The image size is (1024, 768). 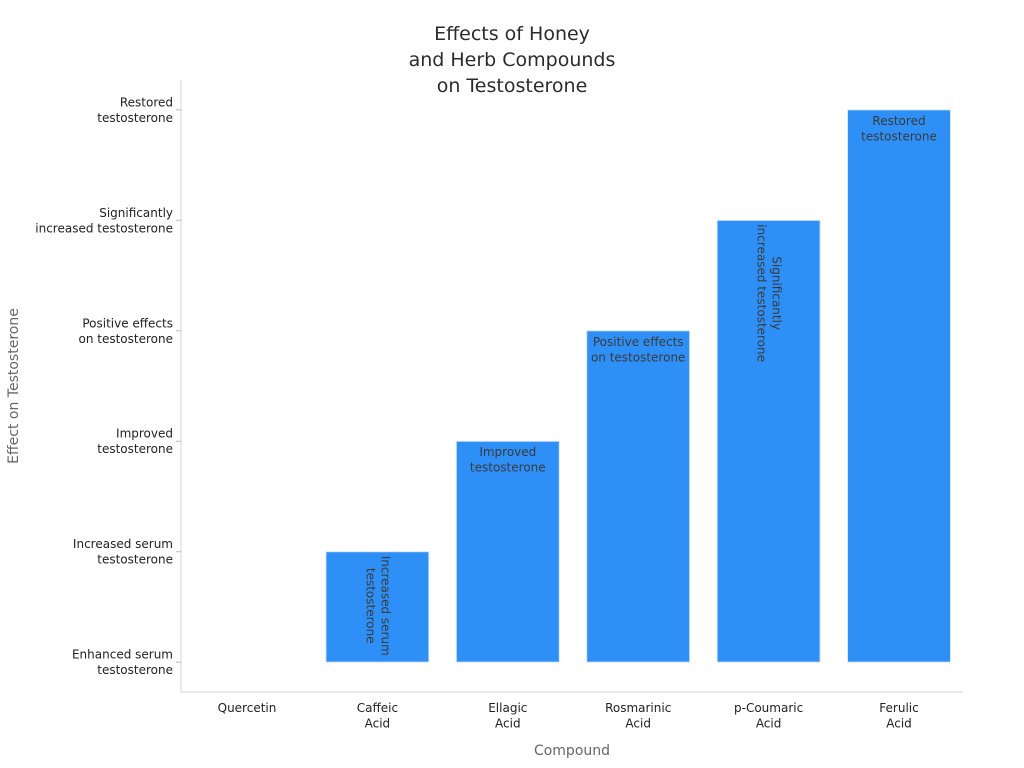 I want to click on bar-label-text: Significantlyincreased testosterone, so click(x=769, y=293).